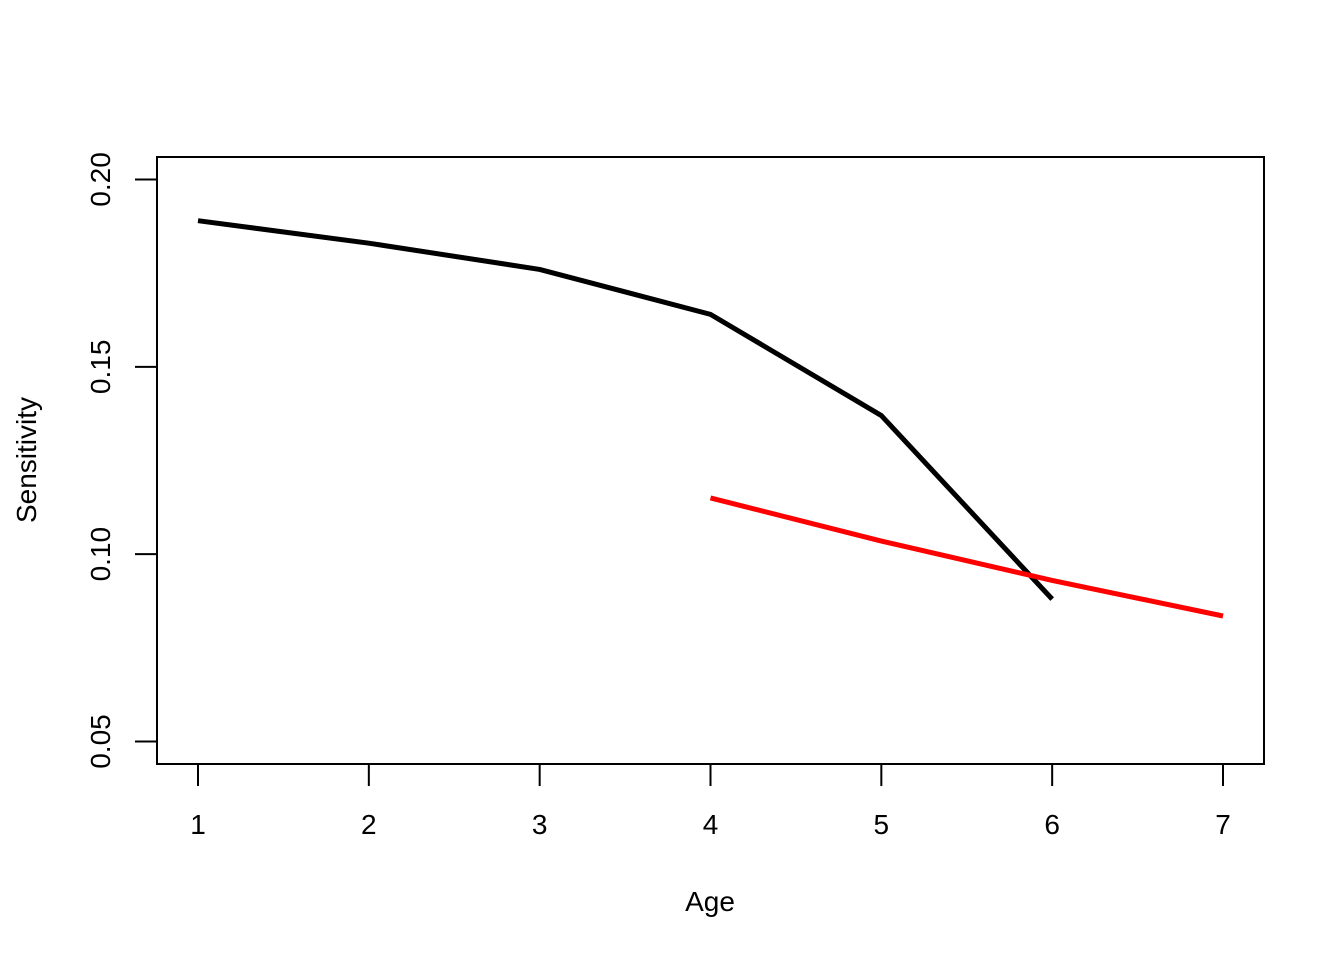 The width and height of the screenshot is (1344, 960). Describe the element at coordinates (1223, 824) in the screenshot. I see `x-tick-label: 7` at that location.